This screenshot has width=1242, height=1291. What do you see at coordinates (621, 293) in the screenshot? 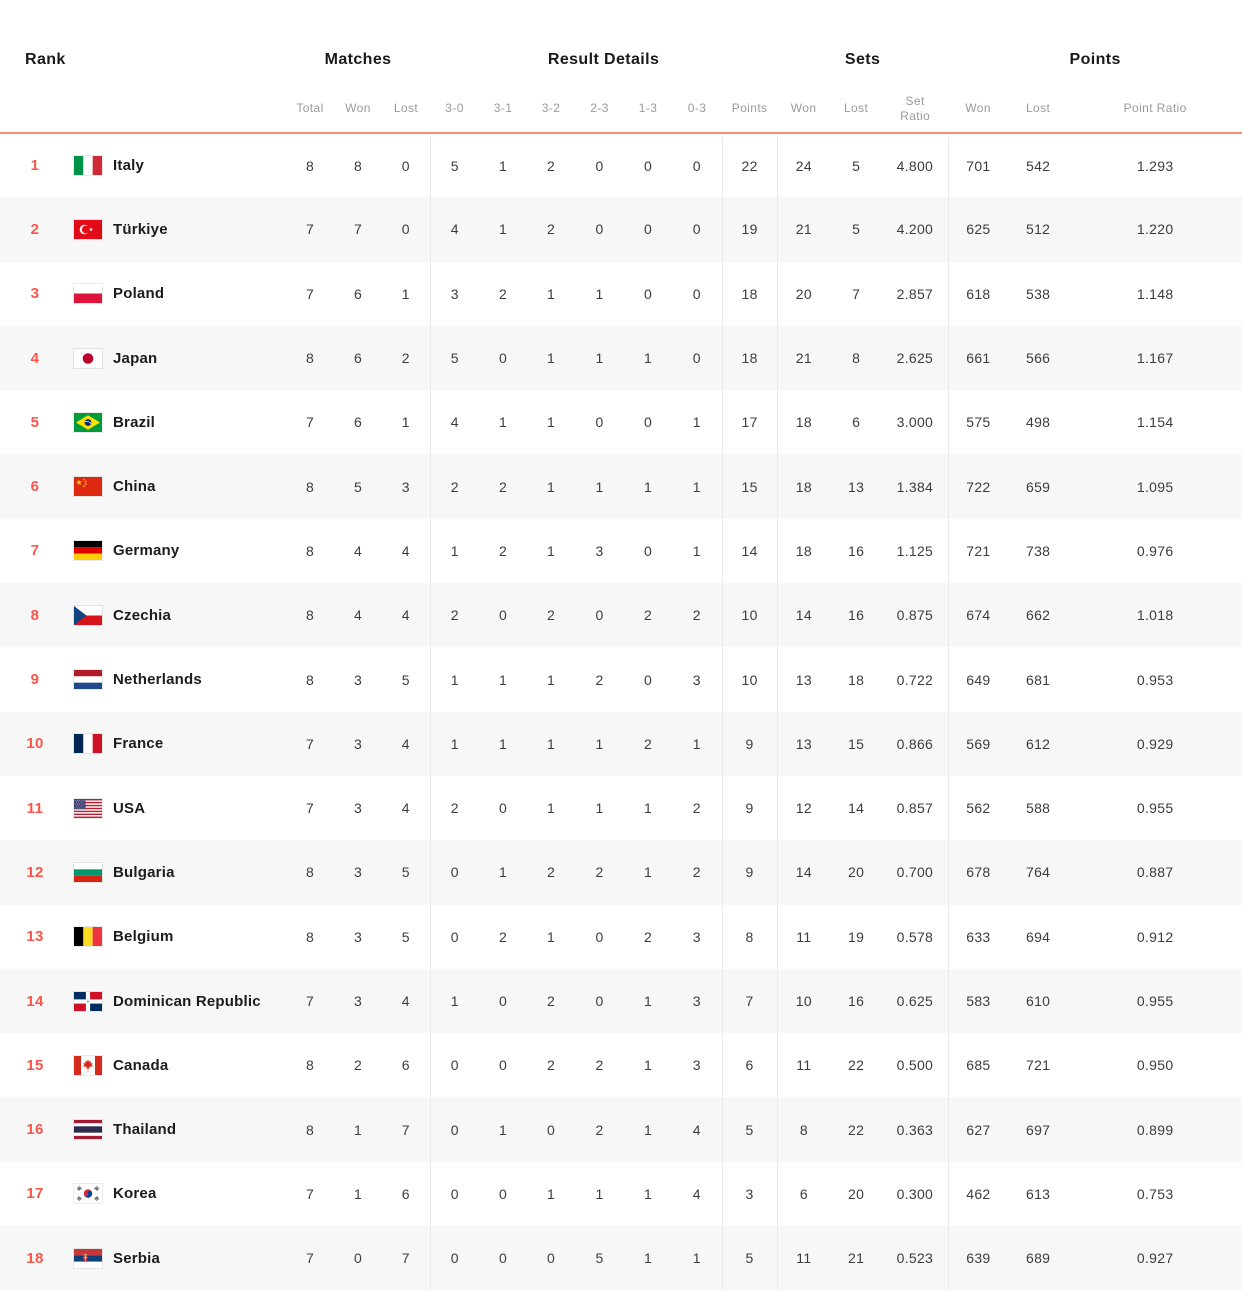
I see `team-row: 3 Poland 7 6 1 3 2 1 1 0 0 18 20 7 2.857 618 538 1.148` at bounding box center [621, 293].